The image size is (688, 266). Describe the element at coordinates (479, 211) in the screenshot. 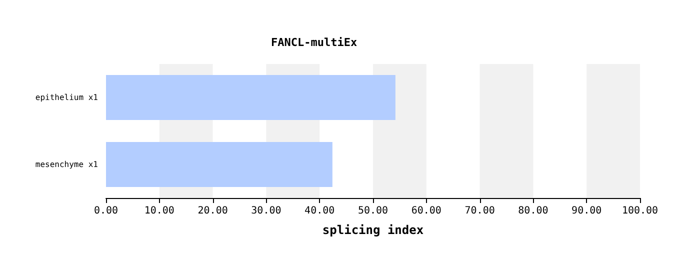

I see `x-tick-label: 70.00` at that location.